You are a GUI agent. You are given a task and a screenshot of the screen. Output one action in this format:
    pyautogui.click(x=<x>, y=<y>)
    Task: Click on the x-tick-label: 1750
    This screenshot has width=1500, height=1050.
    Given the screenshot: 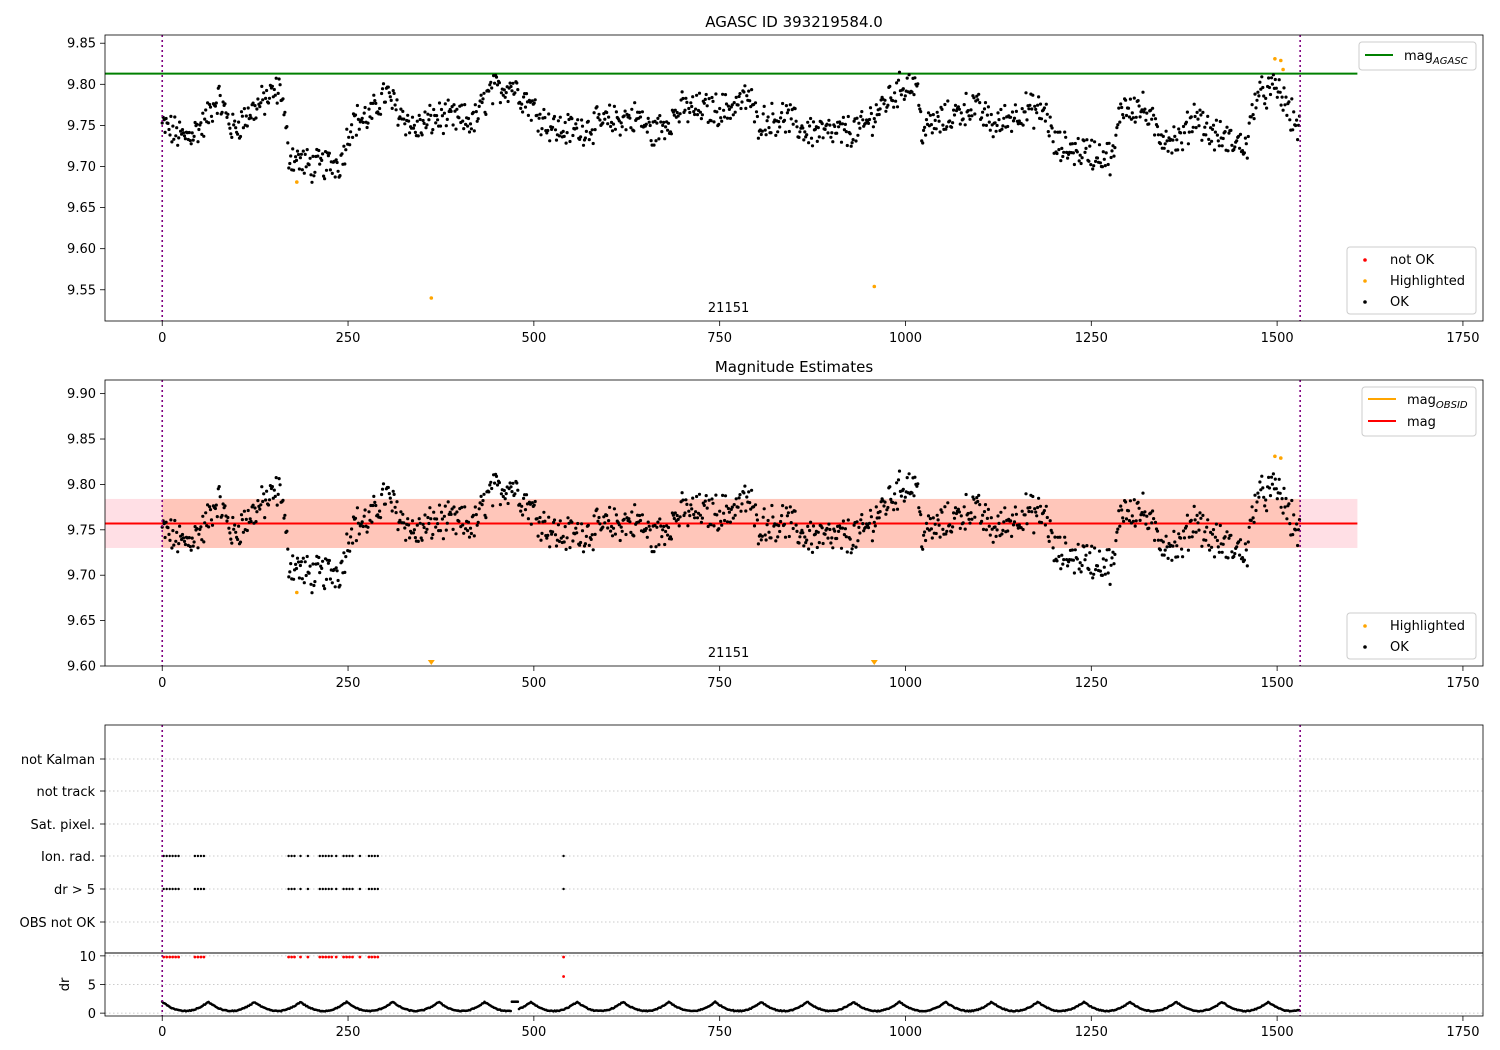 What is the action you would take?
    pyautogui.click(x=1462, y=683)
    